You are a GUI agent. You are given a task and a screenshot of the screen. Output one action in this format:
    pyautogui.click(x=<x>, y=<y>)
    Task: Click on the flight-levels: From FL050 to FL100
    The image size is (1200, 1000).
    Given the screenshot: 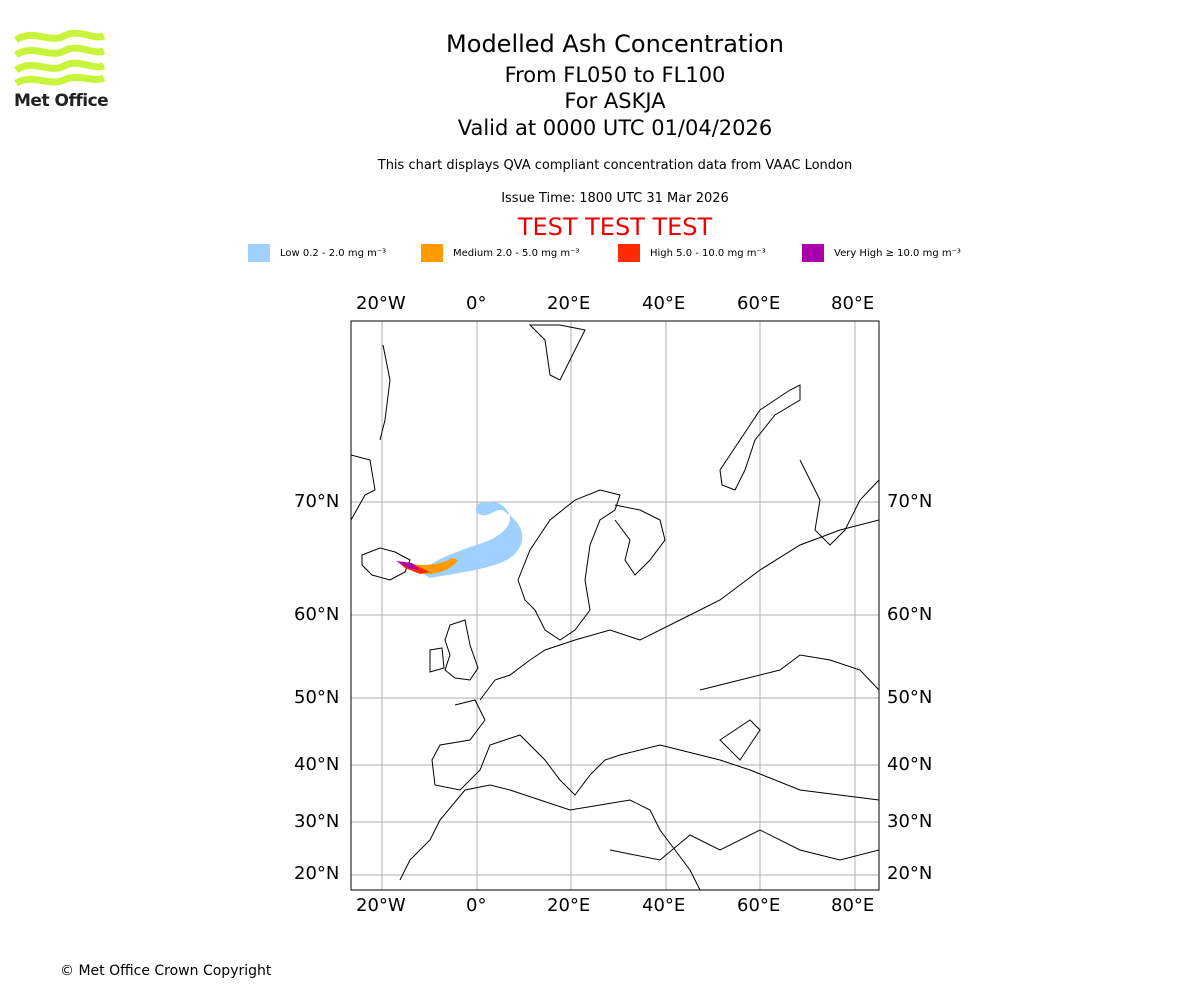 What is the action you would take?
    pyautogui.click(x=615, y=75)
    